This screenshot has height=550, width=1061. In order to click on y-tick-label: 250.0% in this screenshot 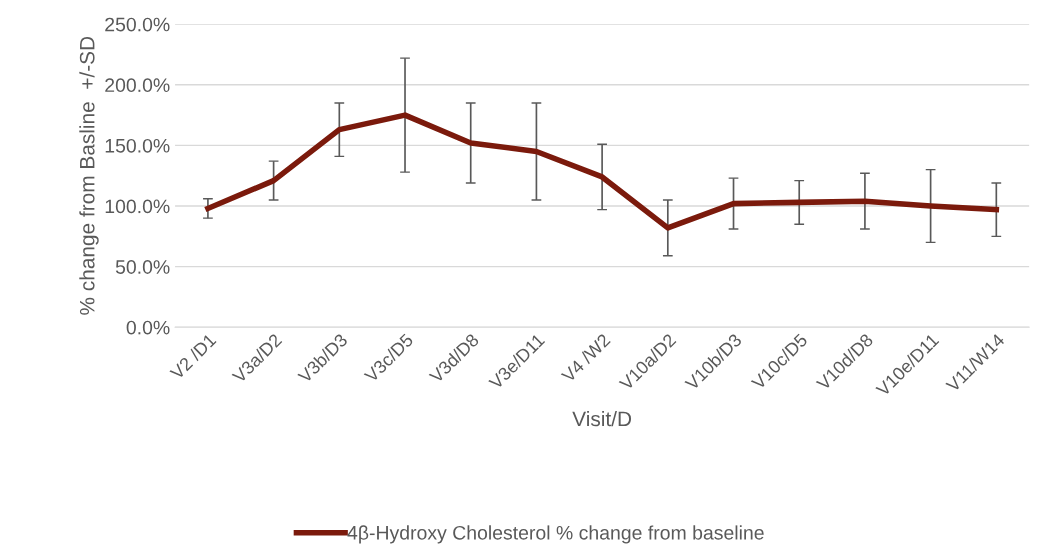, I will do `click(137, 24)`.